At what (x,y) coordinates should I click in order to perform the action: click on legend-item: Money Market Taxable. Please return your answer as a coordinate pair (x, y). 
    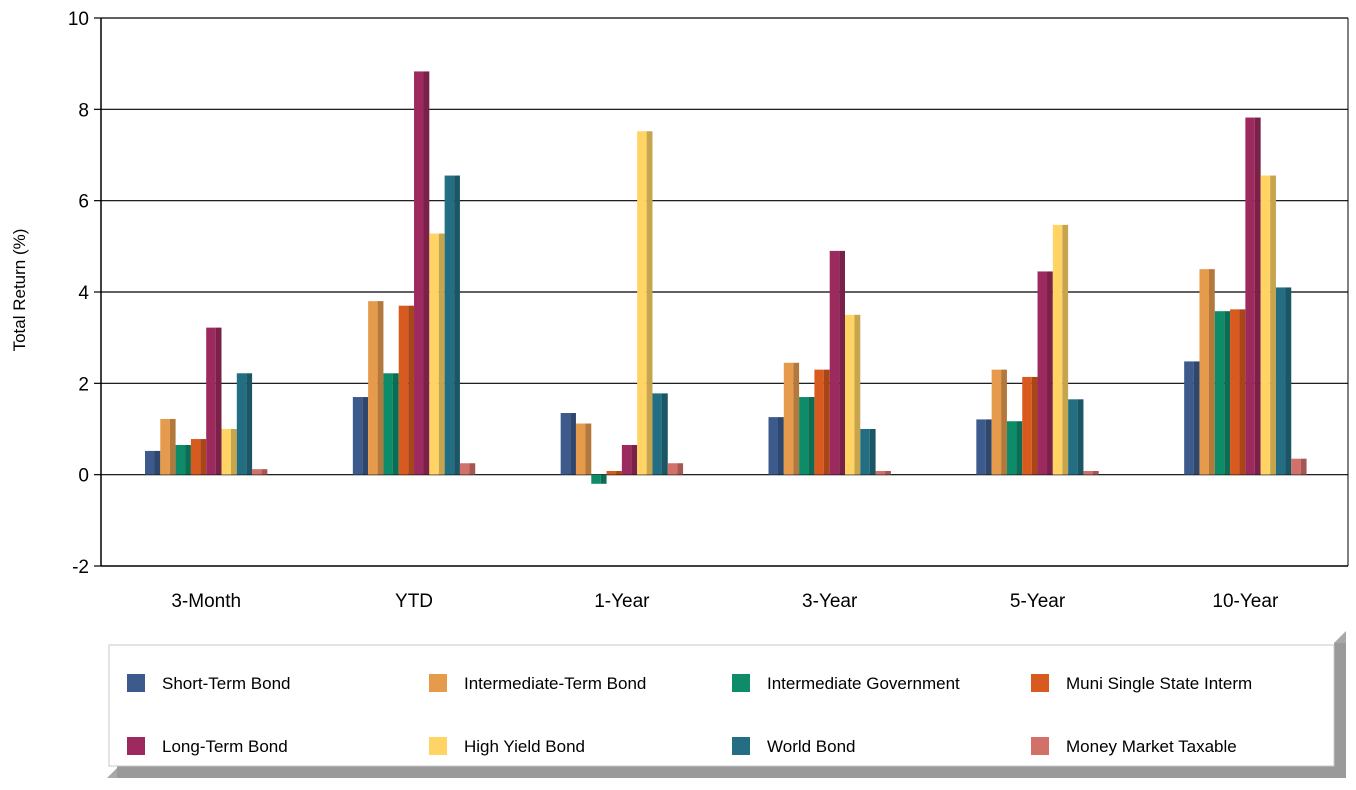
    Looking at the image, I should click on (1134, 746).